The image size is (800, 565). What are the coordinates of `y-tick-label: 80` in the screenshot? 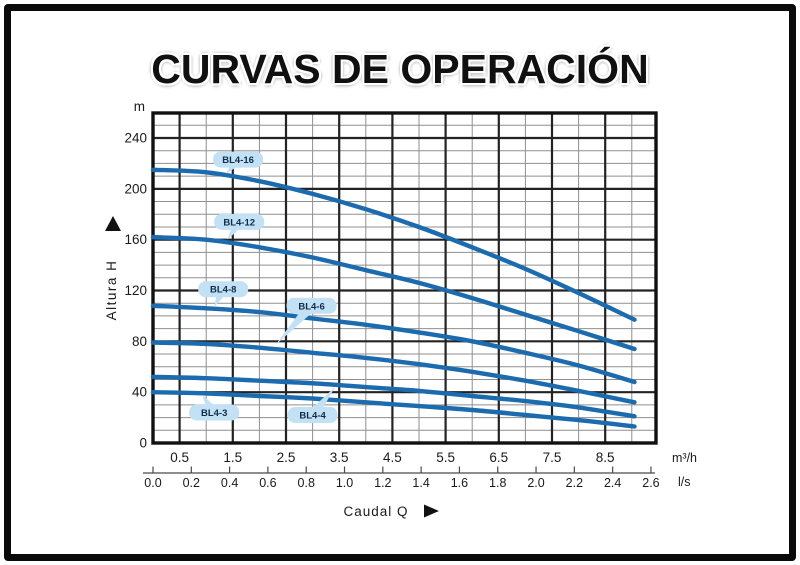 It's located at (139, 341).